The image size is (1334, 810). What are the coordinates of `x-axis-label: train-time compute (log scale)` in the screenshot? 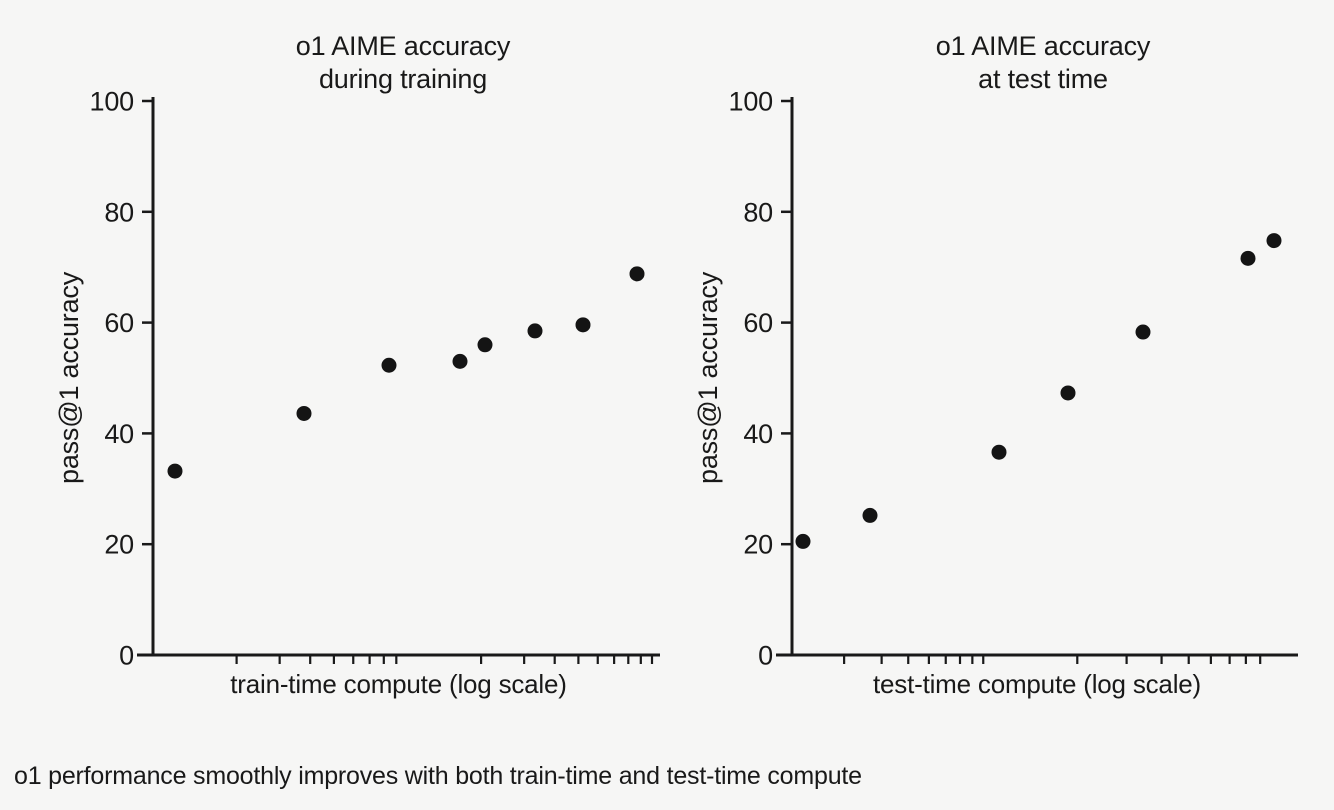 It's located at (398, 684).